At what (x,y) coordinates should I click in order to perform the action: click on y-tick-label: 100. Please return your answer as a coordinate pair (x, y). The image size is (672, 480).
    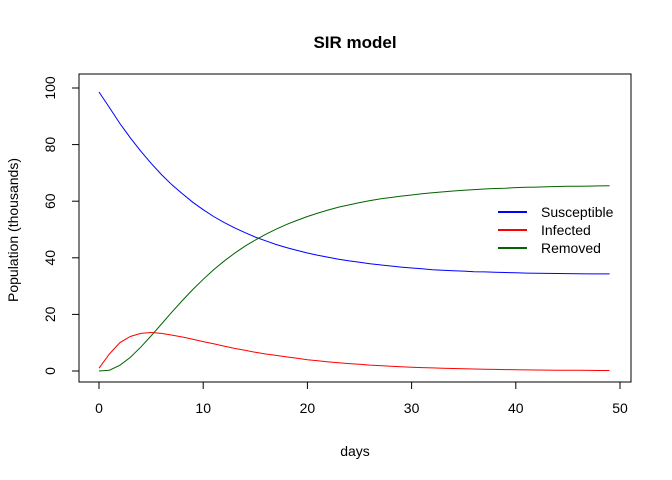
    Looking at the image, I should click on (50, 88).